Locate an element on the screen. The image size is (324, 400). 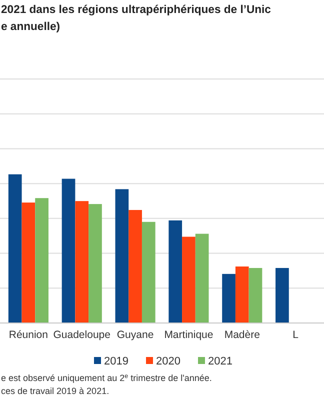
legend-label: 2021 is located at coordinates (220, 362).